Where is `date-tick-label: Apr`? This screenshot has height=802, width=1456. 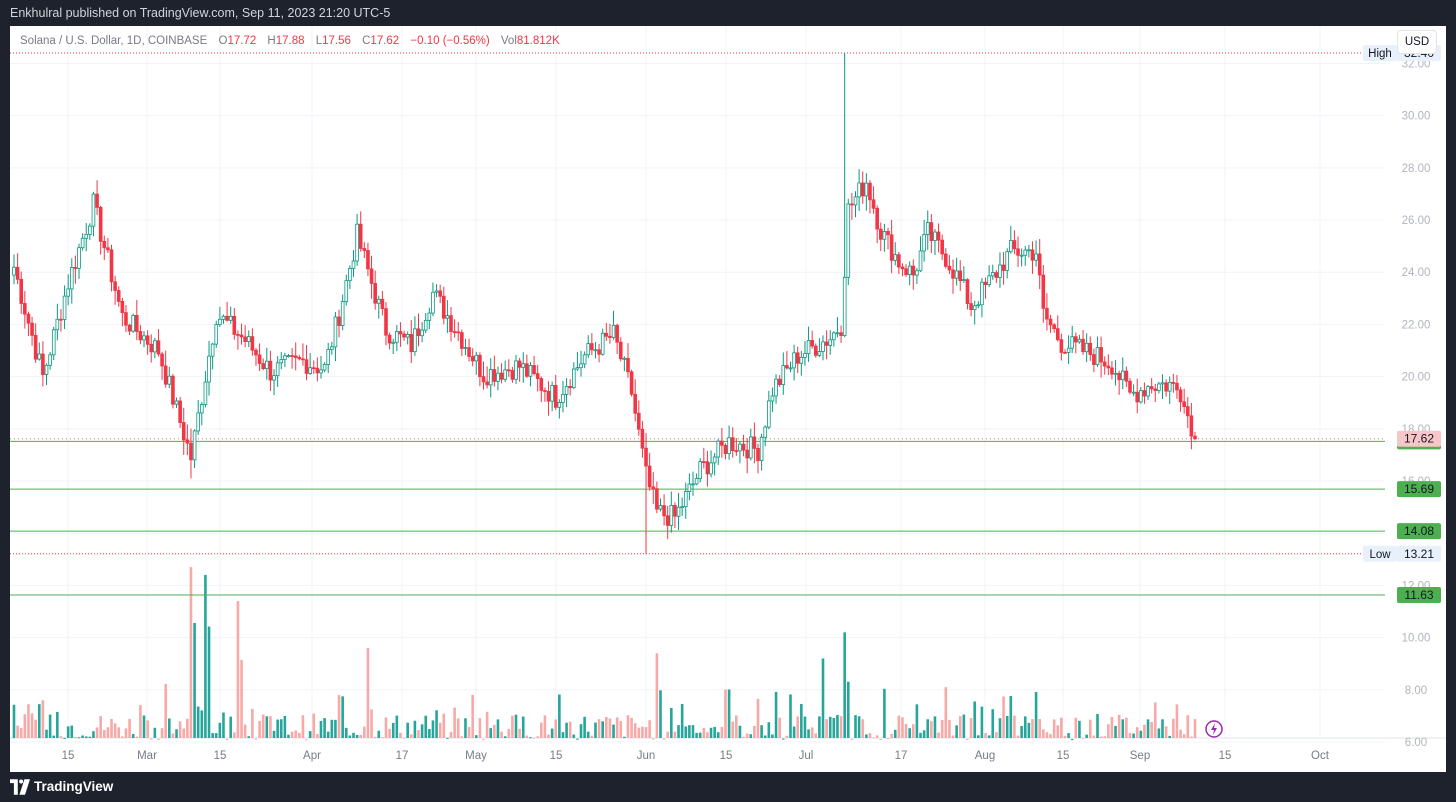 date-tick-label: Apr is located at coordinates (312, 756).